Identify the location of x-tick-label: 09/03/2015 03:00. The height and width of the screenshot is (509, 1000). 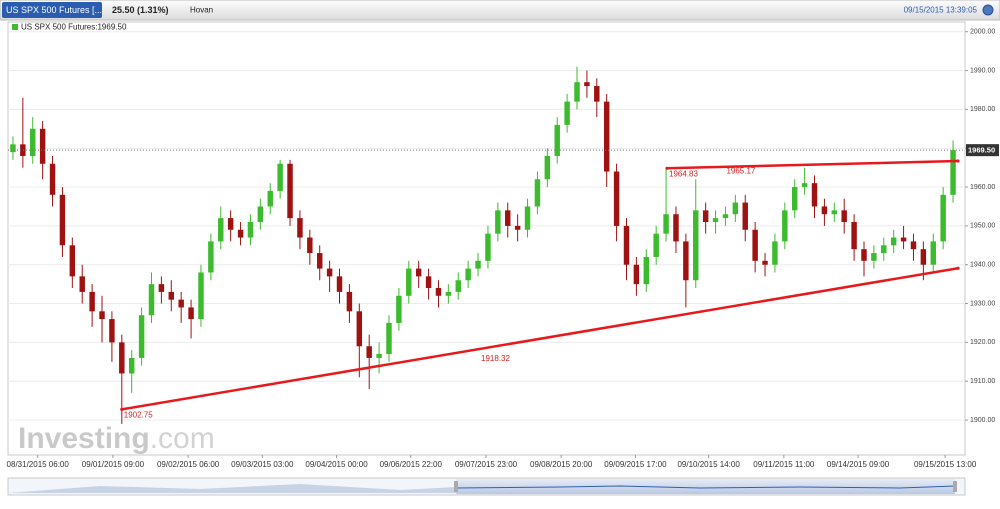
(262, 464).